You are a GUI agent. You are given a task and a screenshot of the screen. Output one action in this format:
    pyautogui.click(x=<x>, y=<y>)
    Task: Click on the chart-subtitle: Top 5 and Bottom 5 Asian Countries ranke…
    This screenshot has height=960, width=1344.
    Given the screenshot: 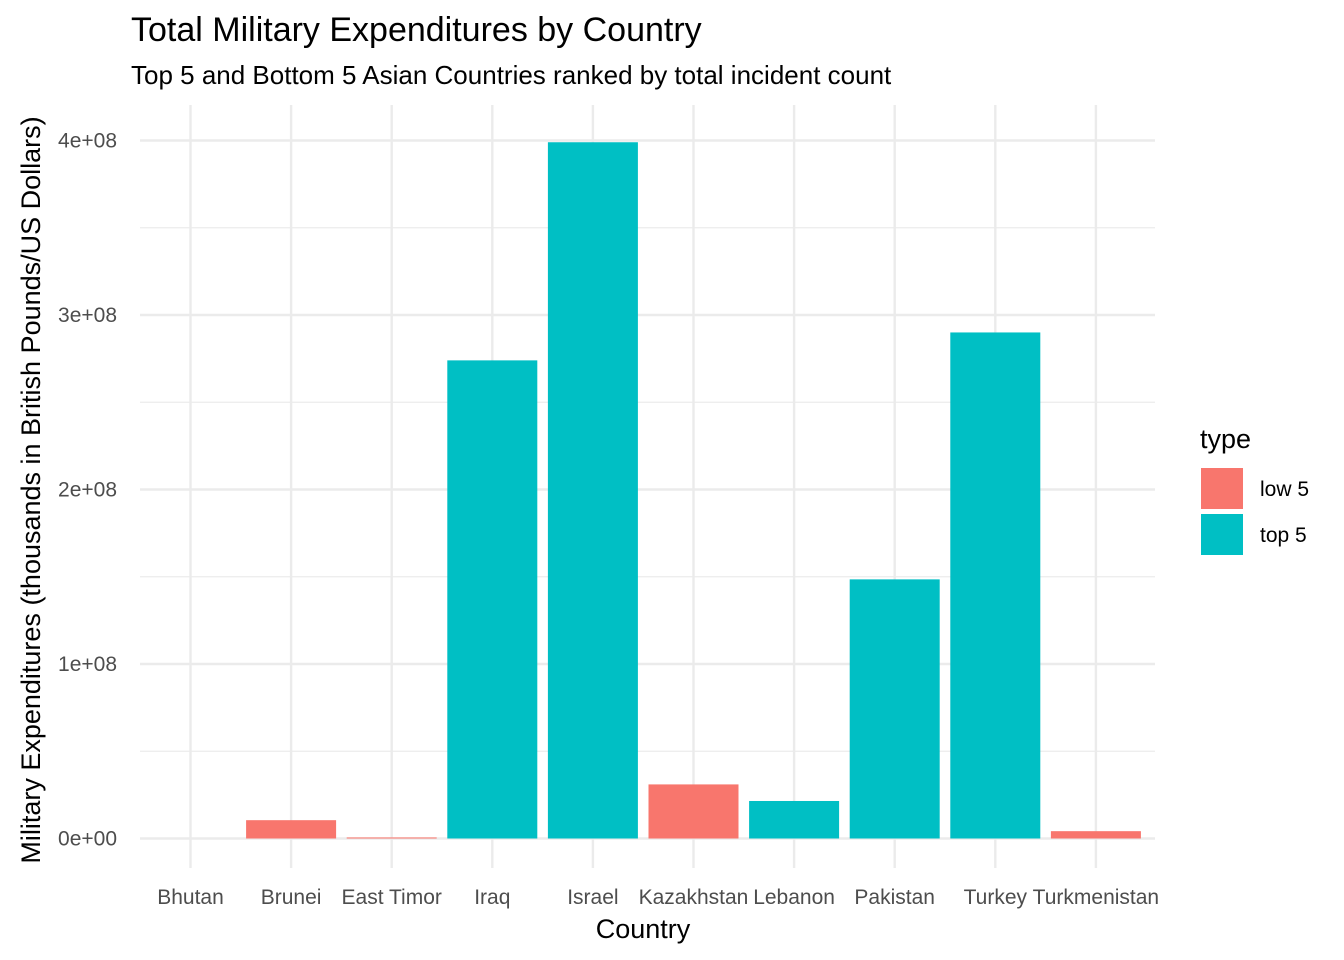 What is the action you would take?
    pyautogui.click(x=511, y=75)
    